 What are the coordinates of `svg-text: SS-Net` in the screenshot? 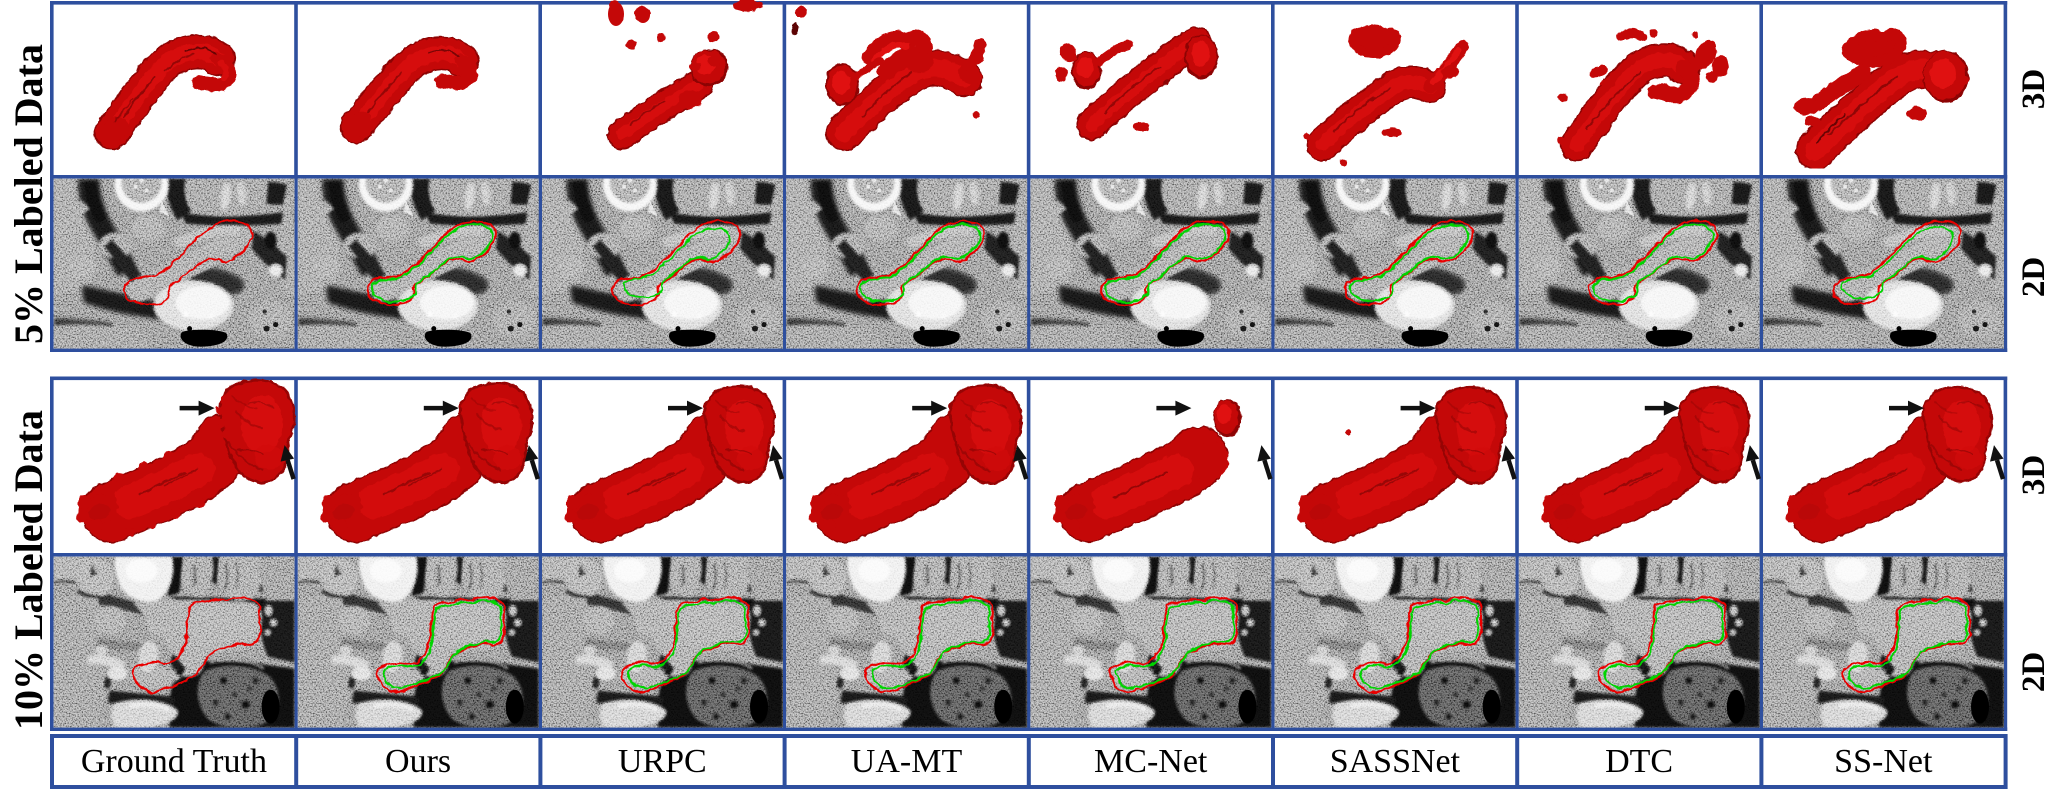 It's located at (1883, 761).